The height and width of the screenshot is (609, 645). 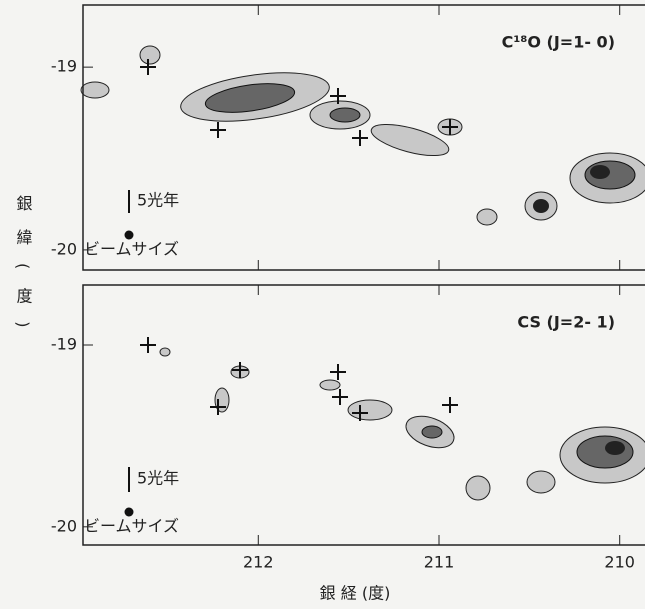 What do you see at coordinates (558, 42) in the screenshot?
I see `panel-title: C¹⁸O (J=1- 0)` at bounding box center [558, 42].